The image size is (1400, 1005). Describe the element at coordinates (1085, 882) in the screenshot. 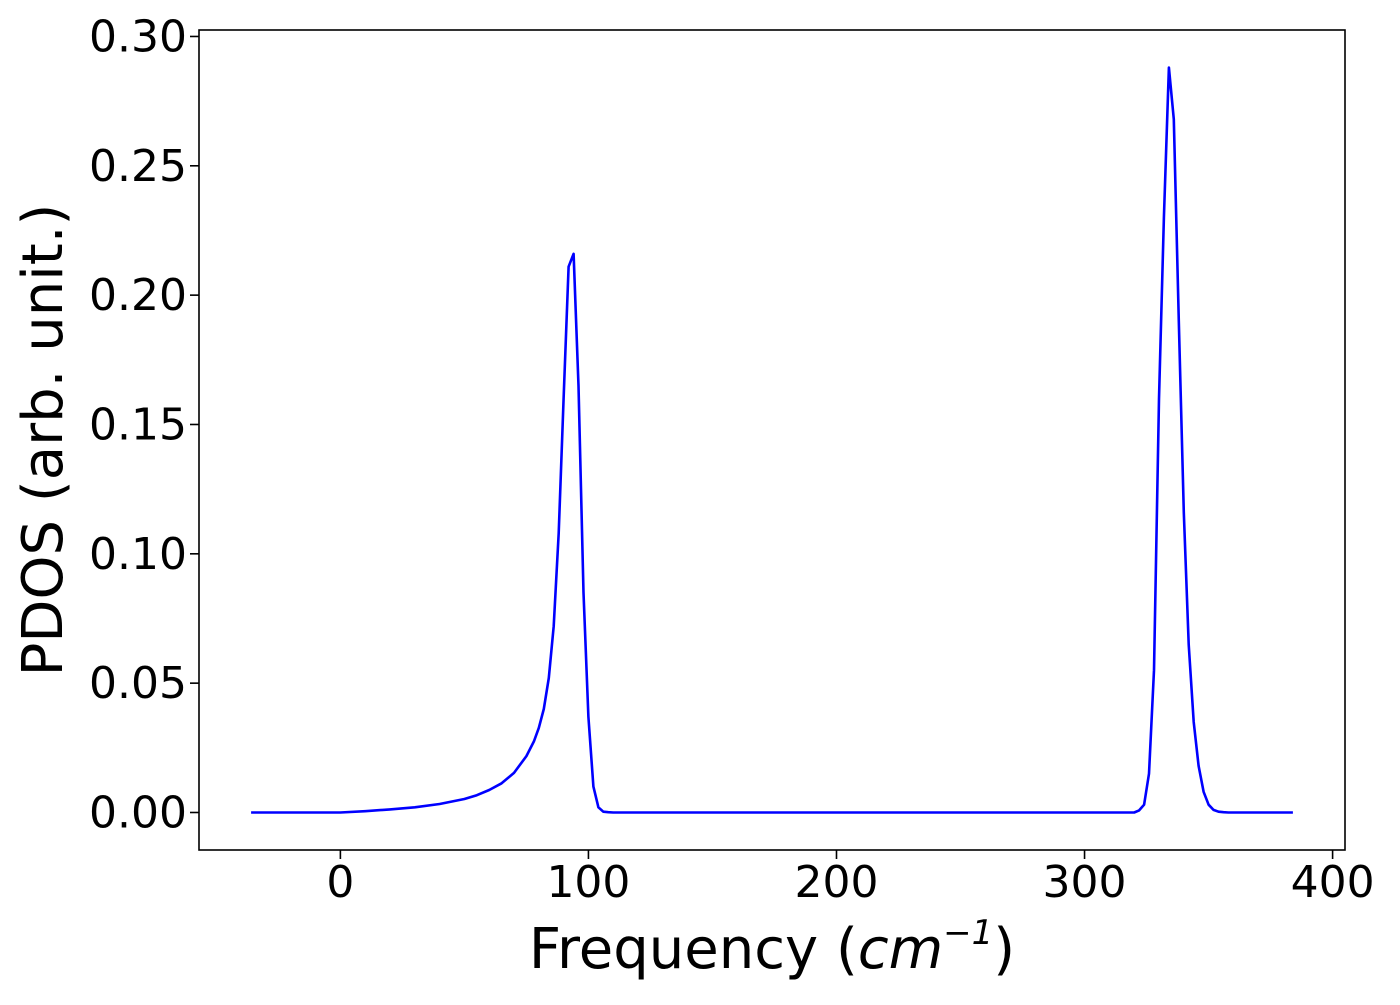

I see `x-tick-label: 300` at that location.